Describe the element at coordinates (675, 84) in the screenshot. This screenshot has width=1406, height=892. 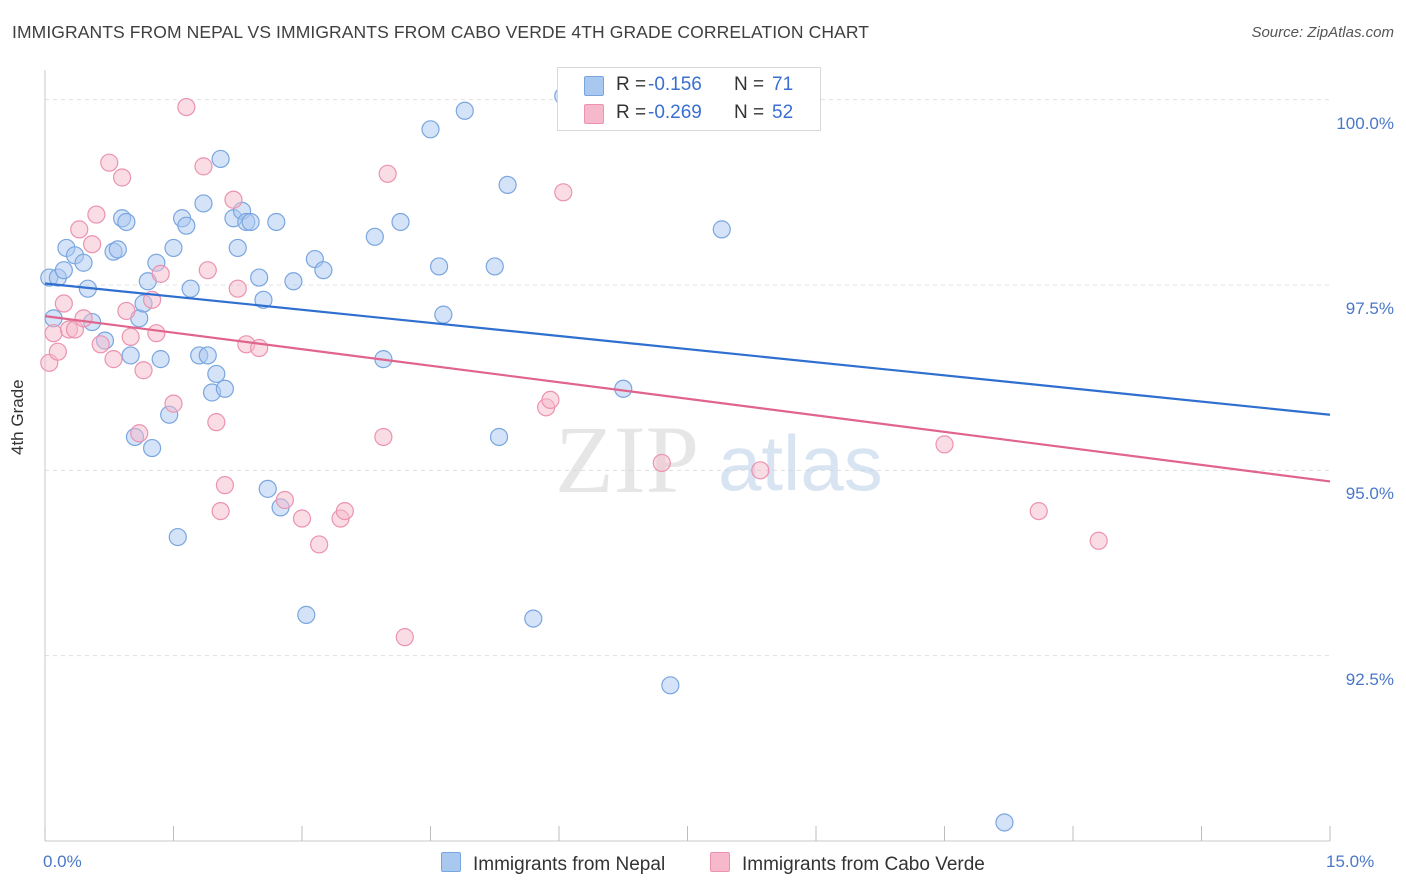
I see `legend-r-value-nepal: -0.156` at that location.